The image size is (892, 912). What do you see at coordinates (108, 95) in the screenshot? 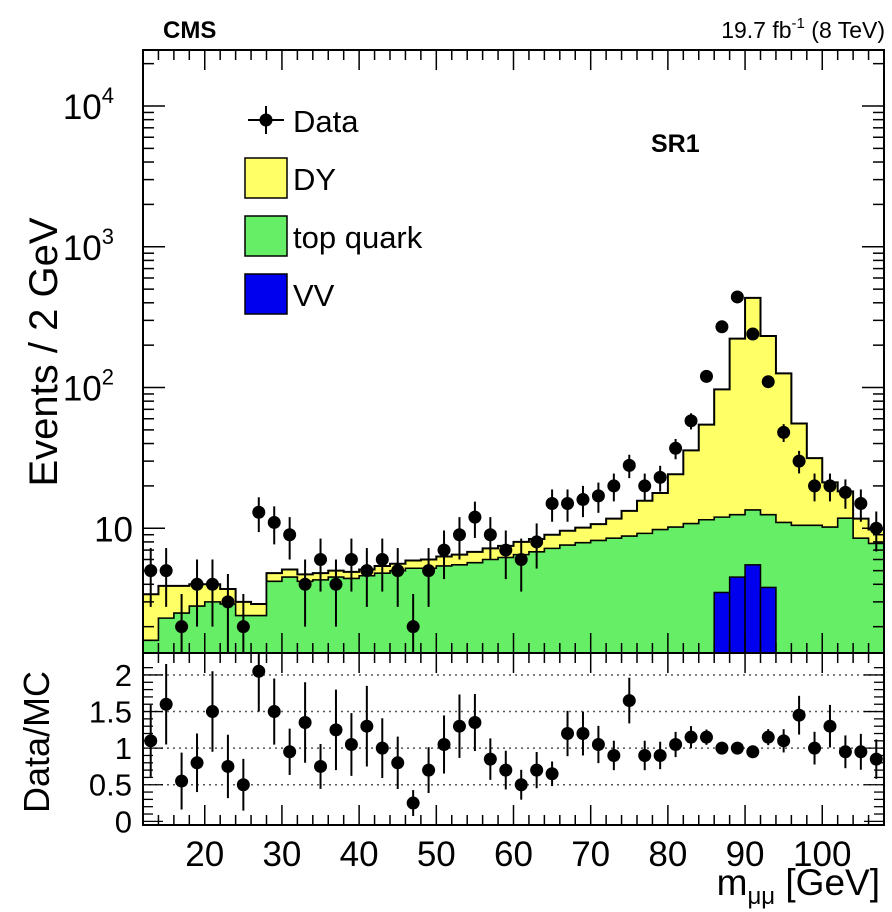
I see `y-tick-exponent: 4` at bounding box center [108, 95].